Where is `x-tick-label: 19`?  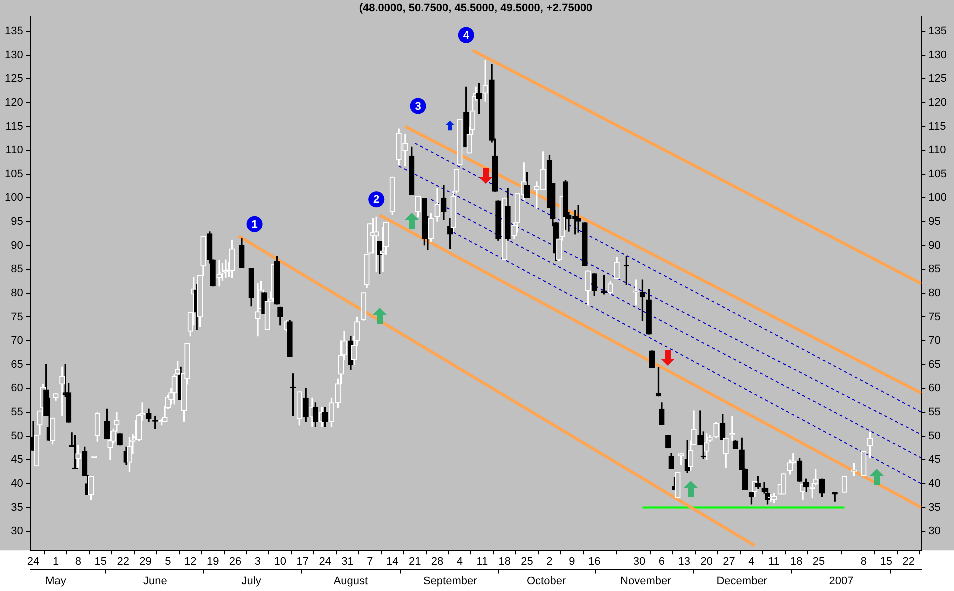
x-tick-label: 19 is located at coordinates (213, 562).